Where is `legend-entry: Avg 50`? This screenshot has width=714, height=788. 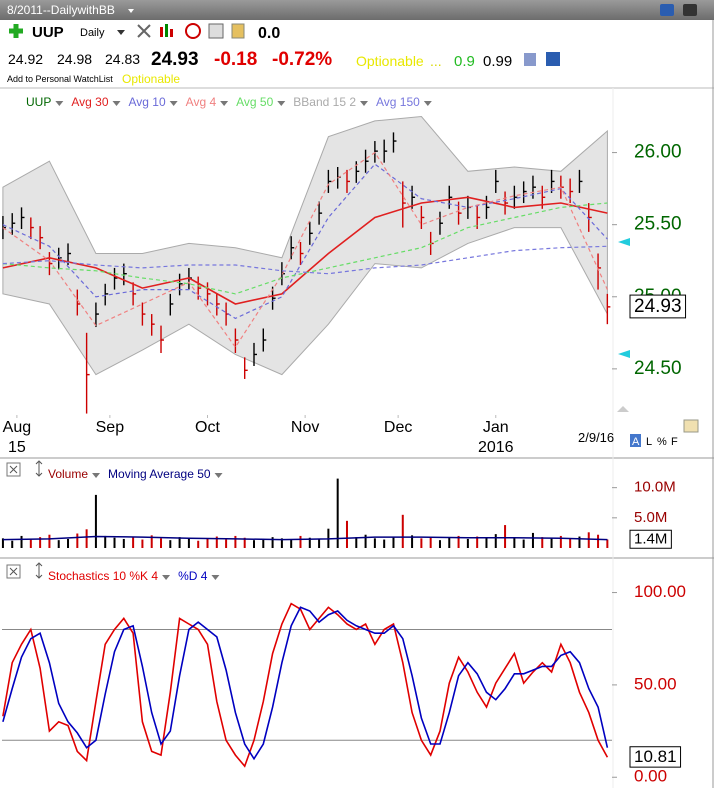 legend-entry: Avg 50 is located at coordinates (254, 102).